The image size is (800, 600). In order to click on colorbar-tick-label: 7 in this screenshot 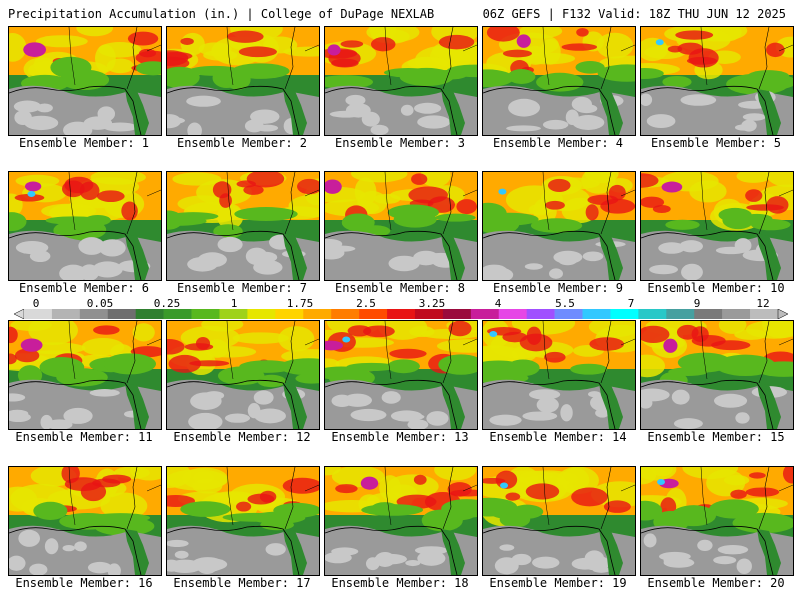, I will do `click(631, 303)`.